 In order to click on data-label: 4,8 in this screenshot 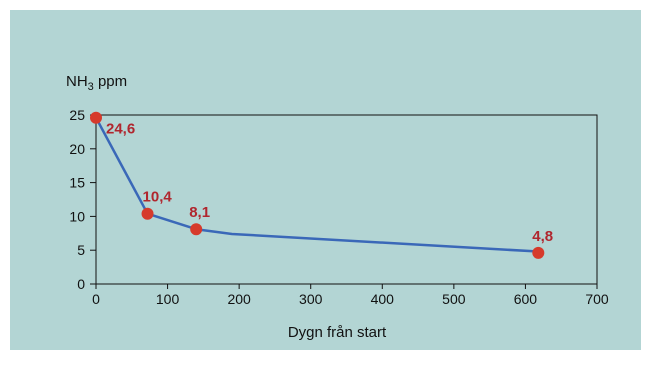, I will do `click(542, 236)`.